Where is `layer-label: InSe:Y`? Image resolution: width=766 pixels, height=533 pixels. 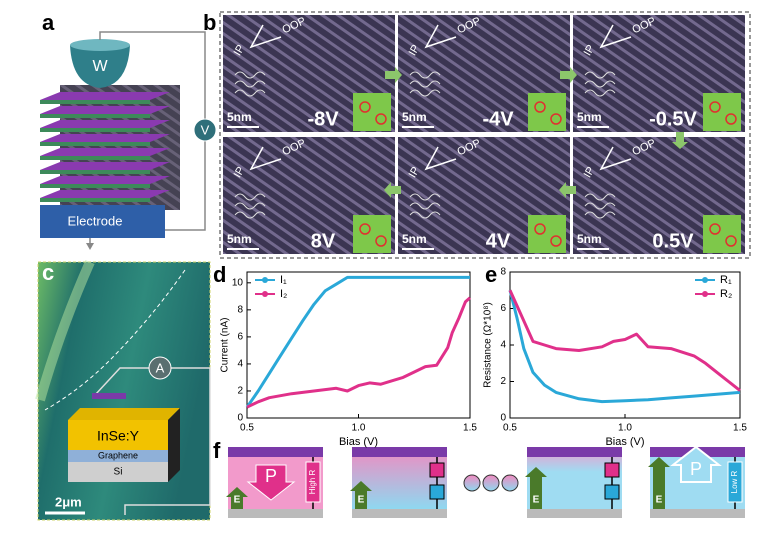
layer-label: InSe:Y is located at coordinates (118, 436).